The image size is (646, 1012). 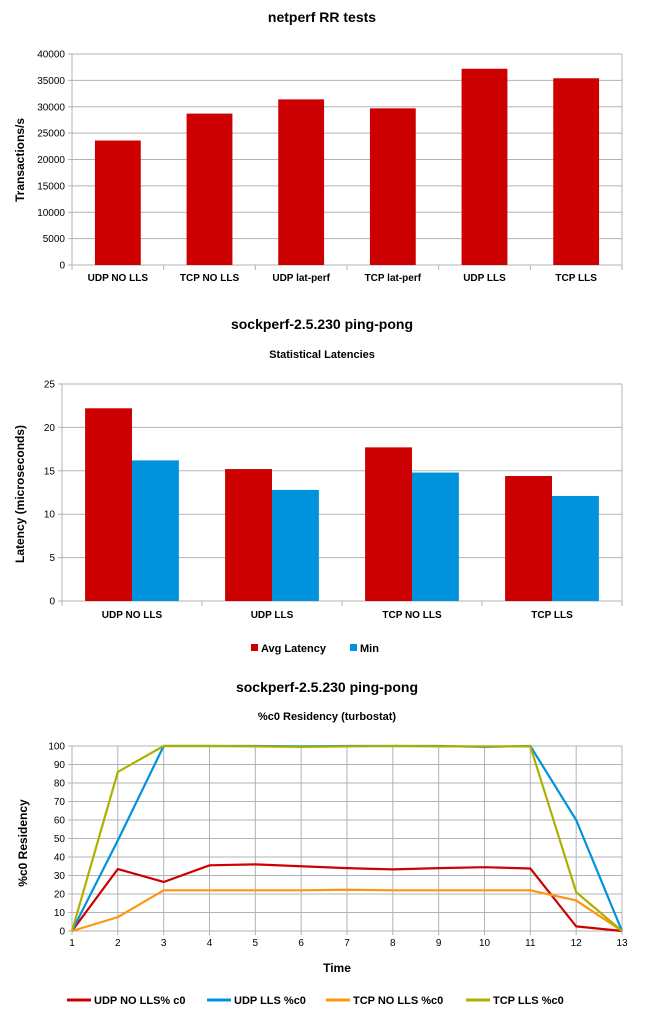 What do you see at coordinates (270, 1001) in the screenshot?
I see `legend-label: UDP LLS %c0` at bounding box center [270, 1001].